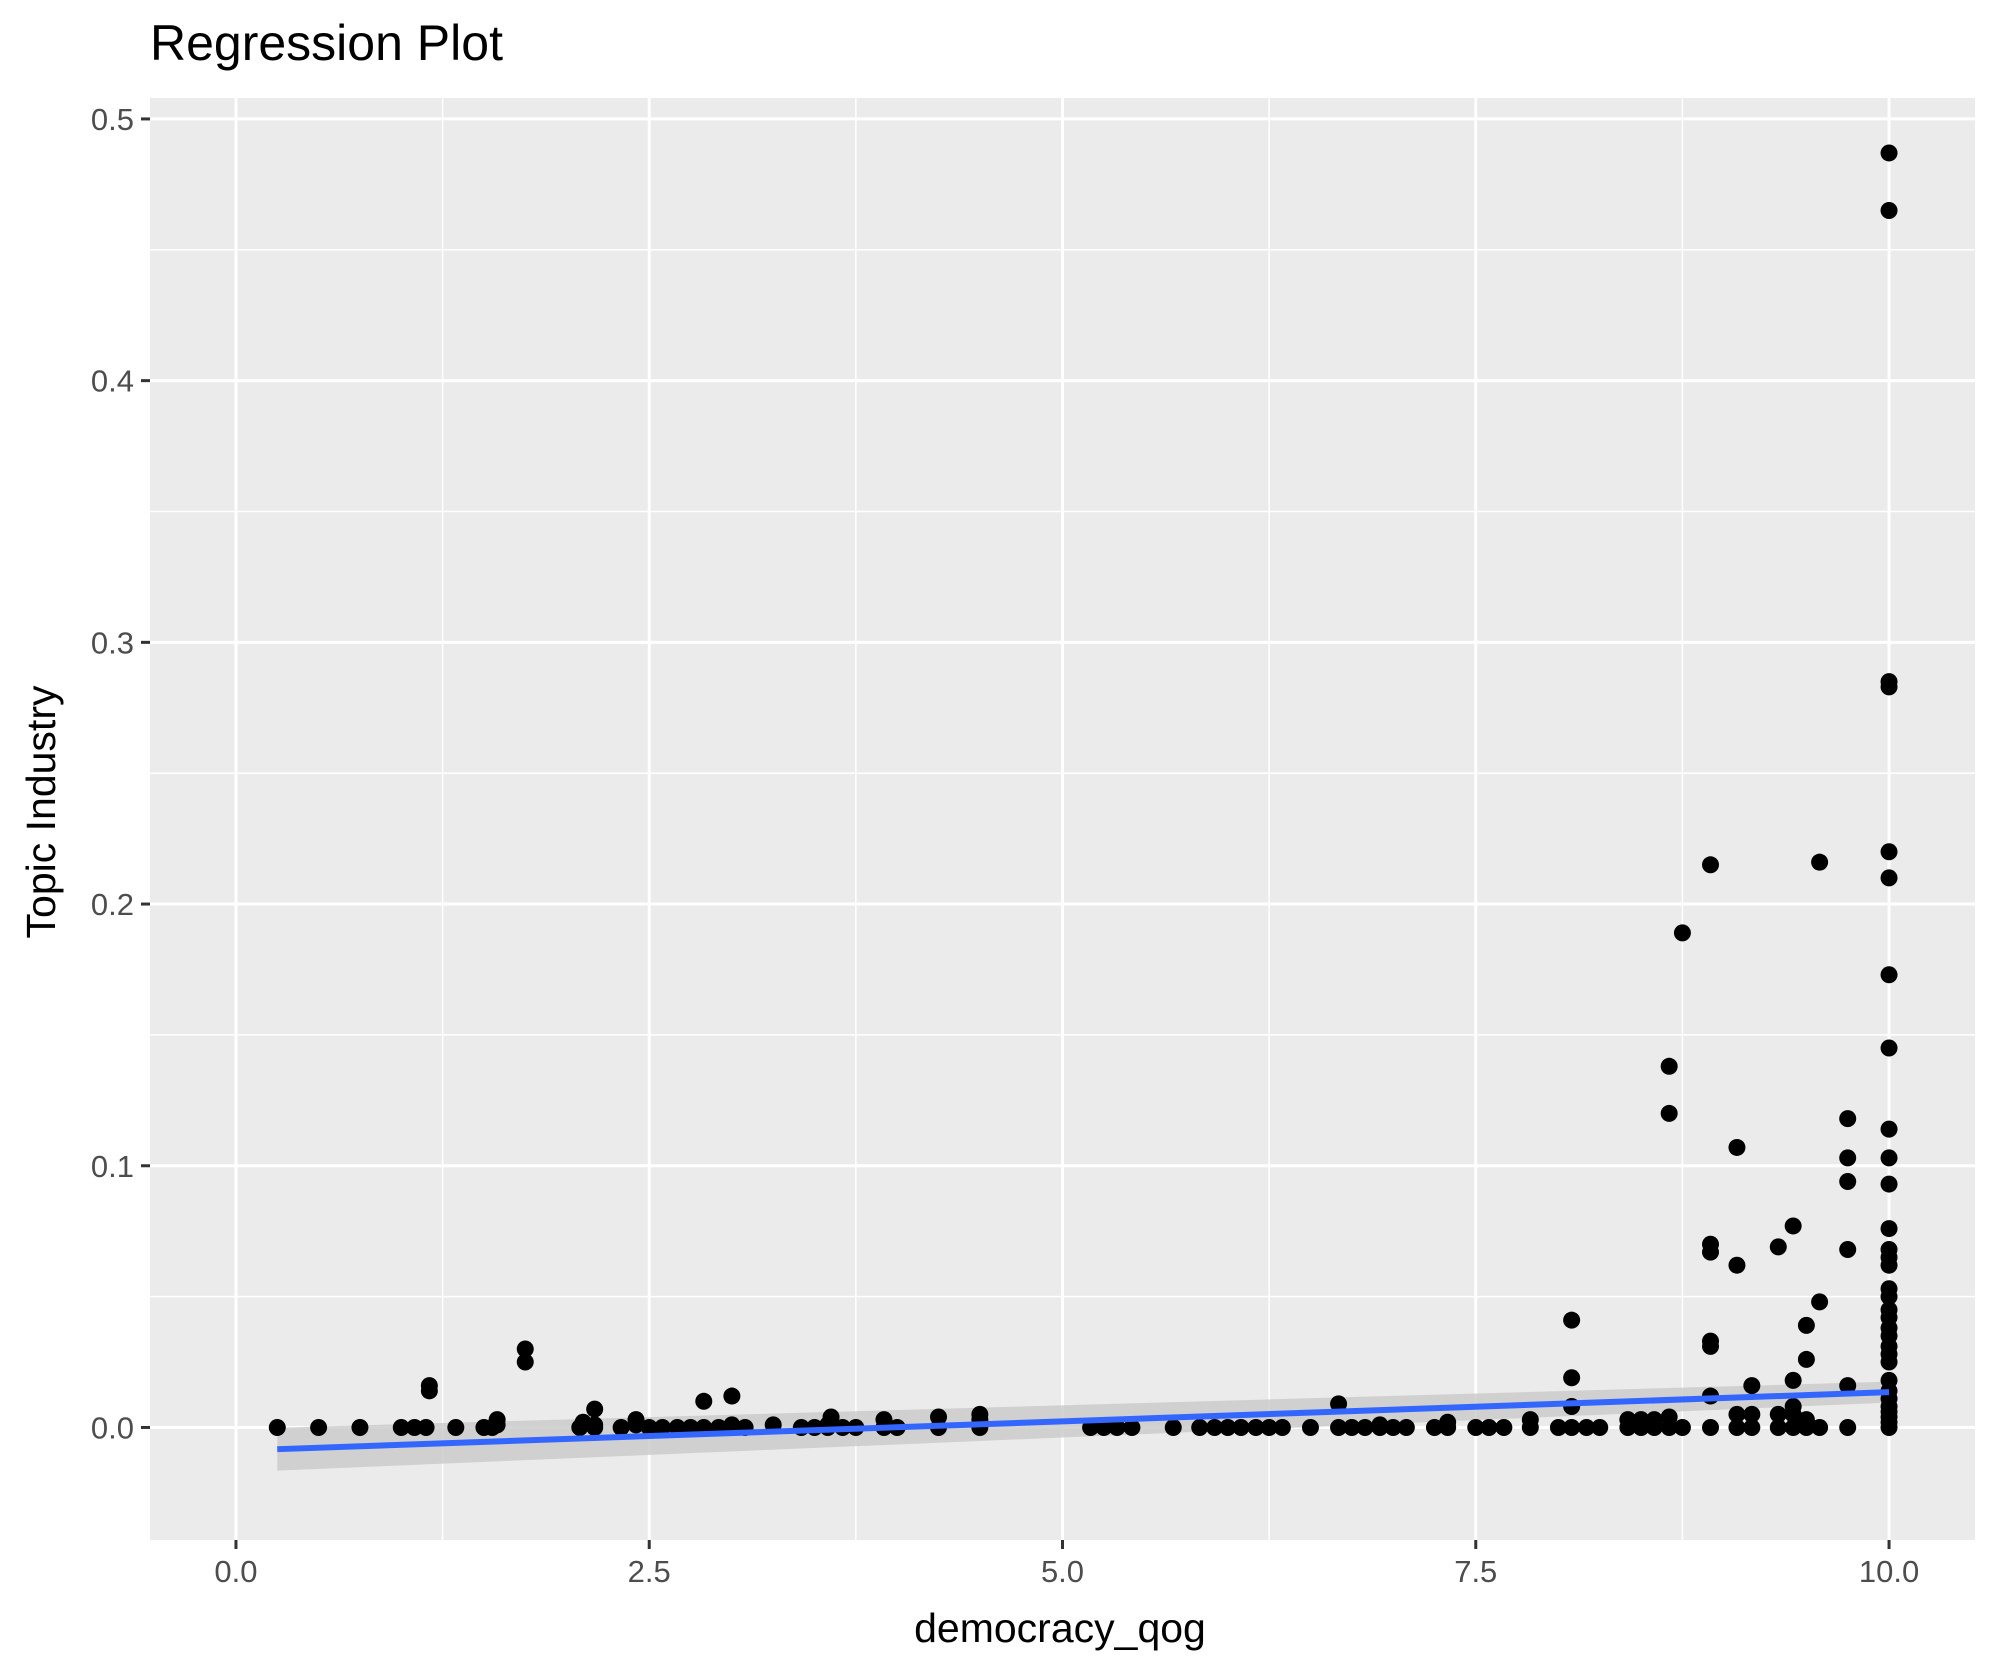 The image size is (1990, 1665). What do you see at coordinates (112, 119) in the screenshot?
I see `y-tick-label: 0.5` at bounding box center [112, 119].